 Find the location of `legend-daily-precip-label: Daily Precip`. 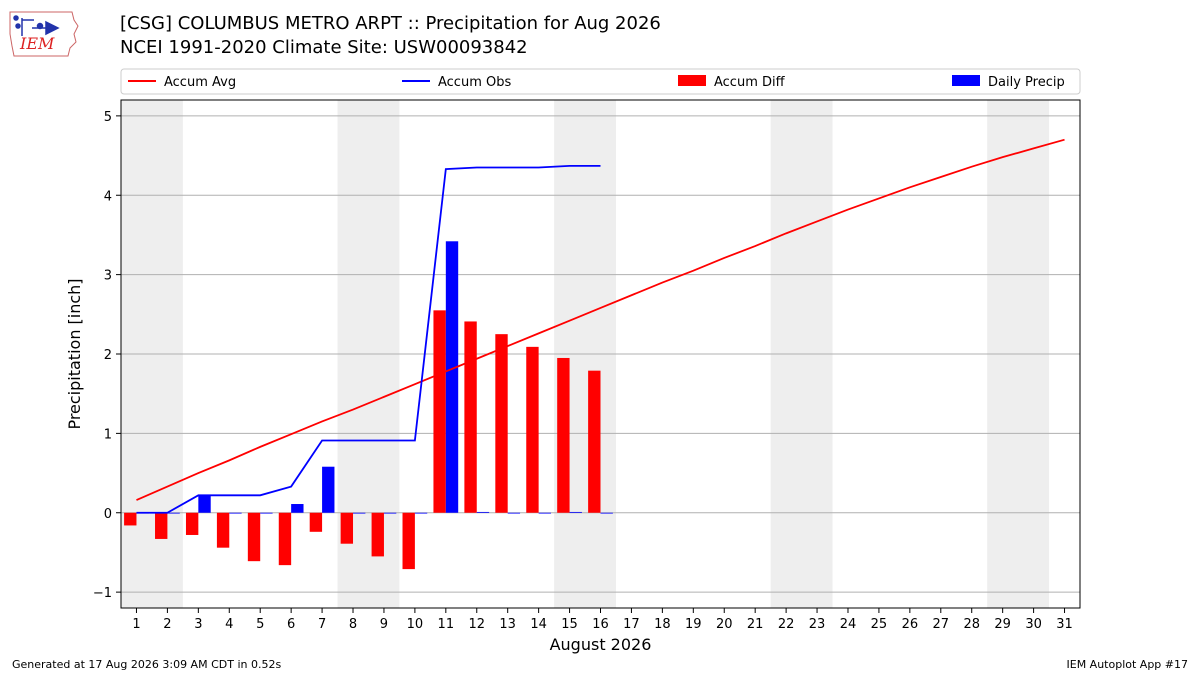

legend-daily-precip-label: Daily Precip is located at coordinates (1026, 82).